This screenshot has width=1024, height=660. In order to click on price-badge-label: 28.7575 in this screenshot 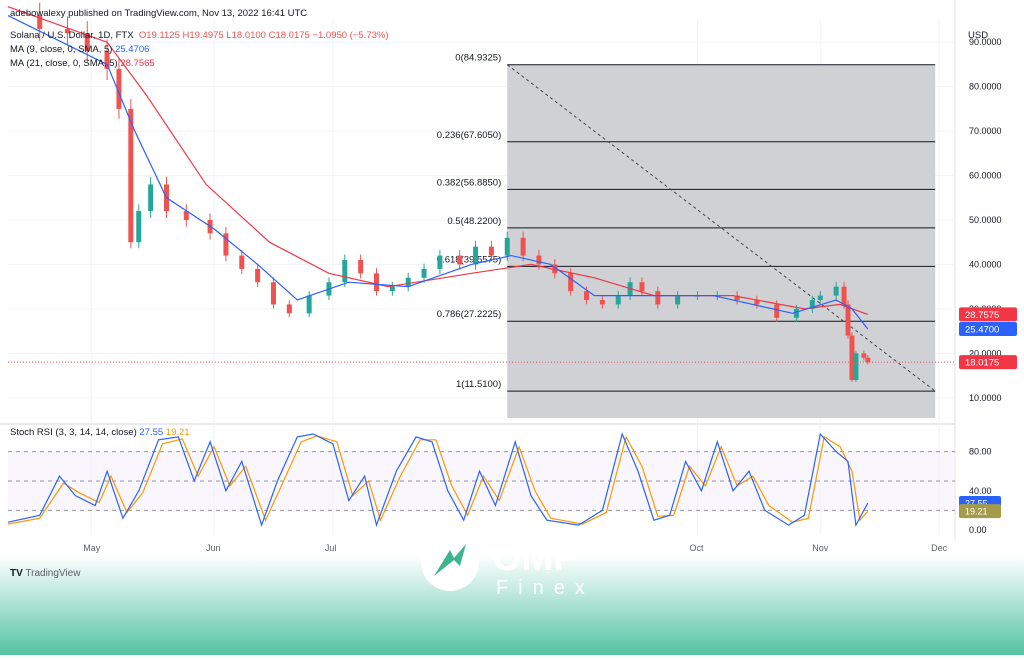, I will do `click(982, 315)`.